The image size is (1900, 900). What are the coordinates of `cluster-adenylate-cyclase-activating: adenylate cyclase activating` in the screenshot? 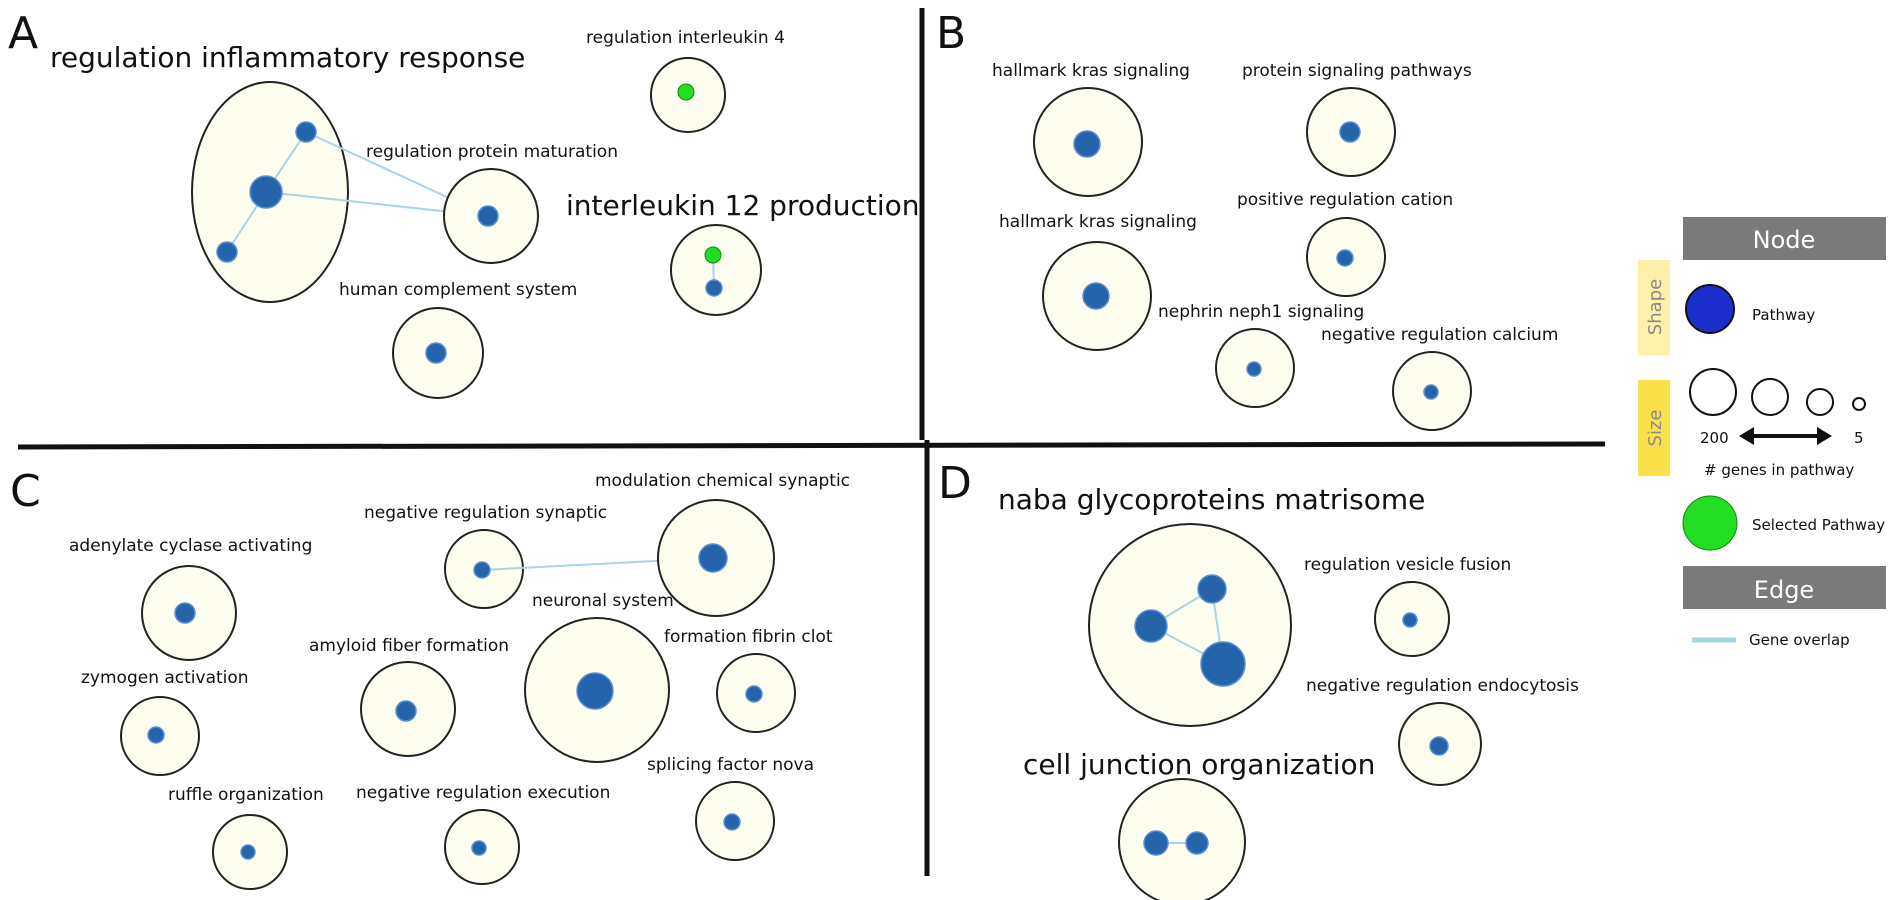 It's located at (190, 598).